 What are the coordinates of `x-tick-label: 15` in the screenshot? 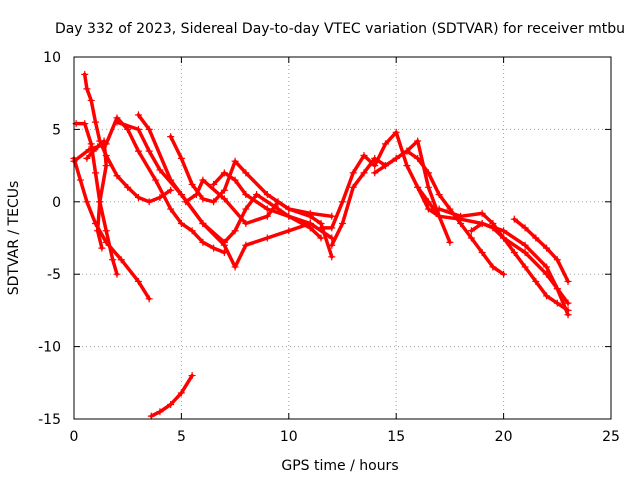 It's located at (396, 437).